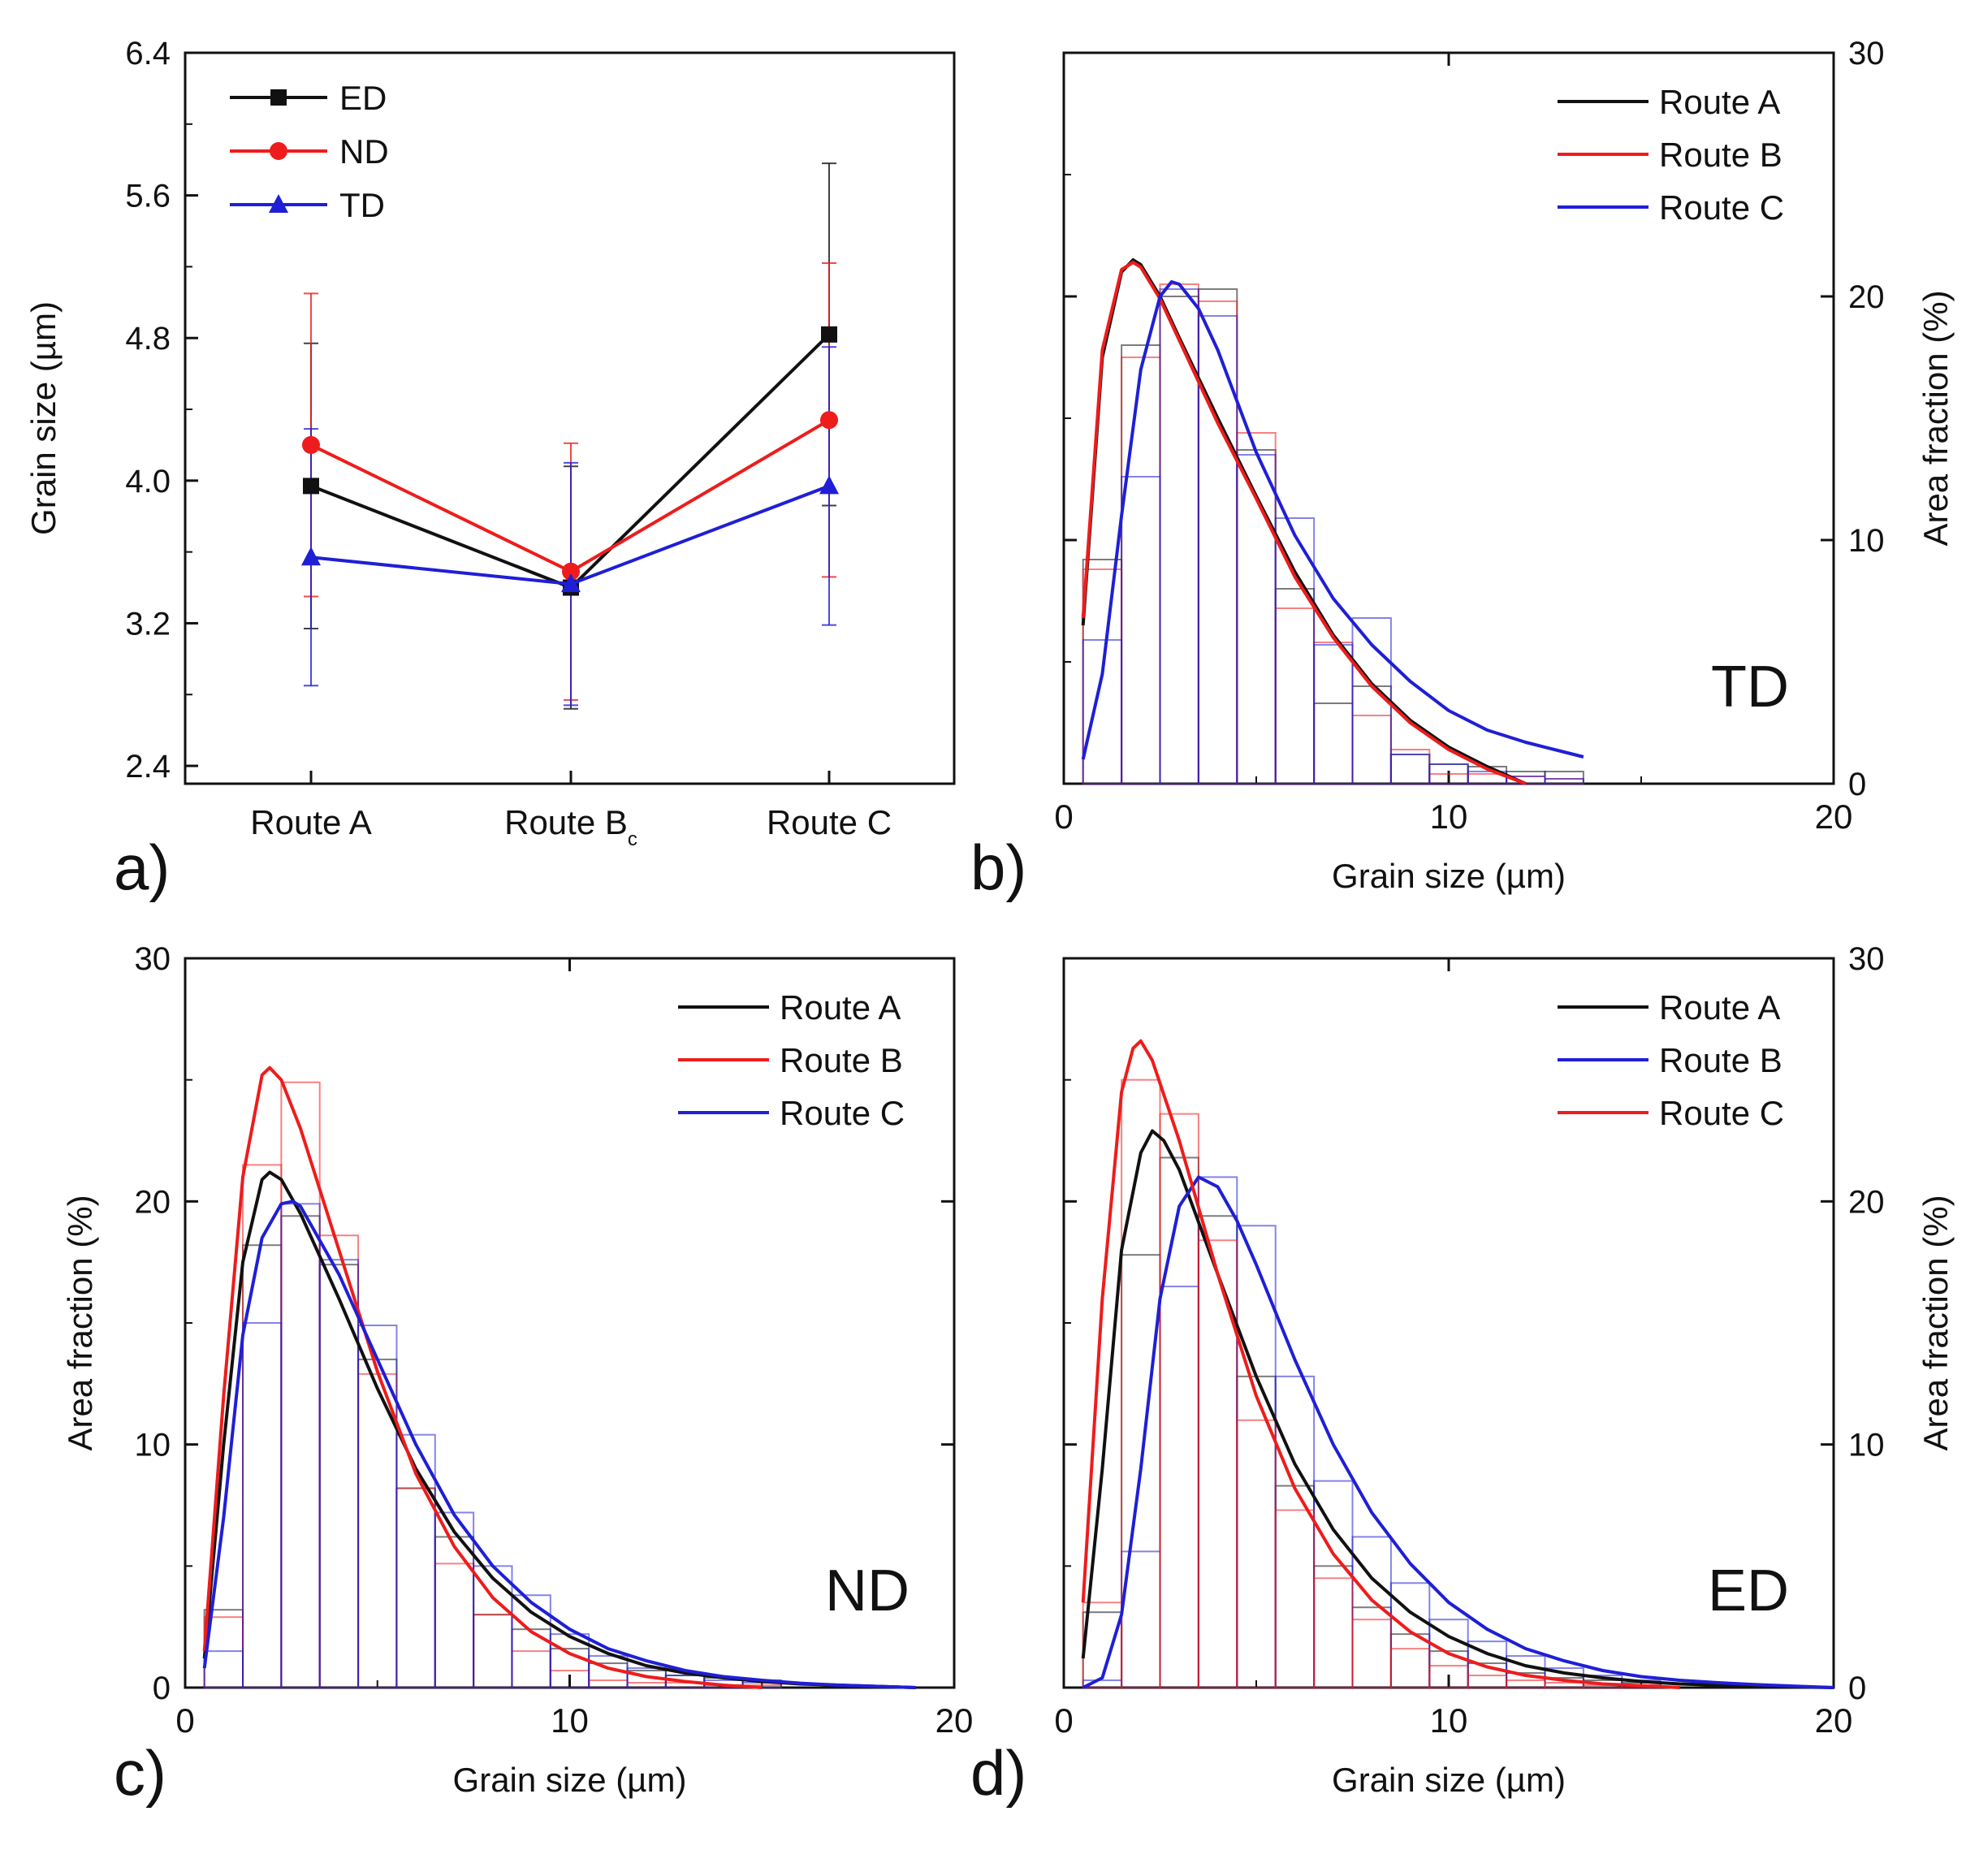 Image resolution: width=1979 pixels, height=1876 pixels. I want to click on panel-a-ylabel: Grain size (µm), so click(43, 418).